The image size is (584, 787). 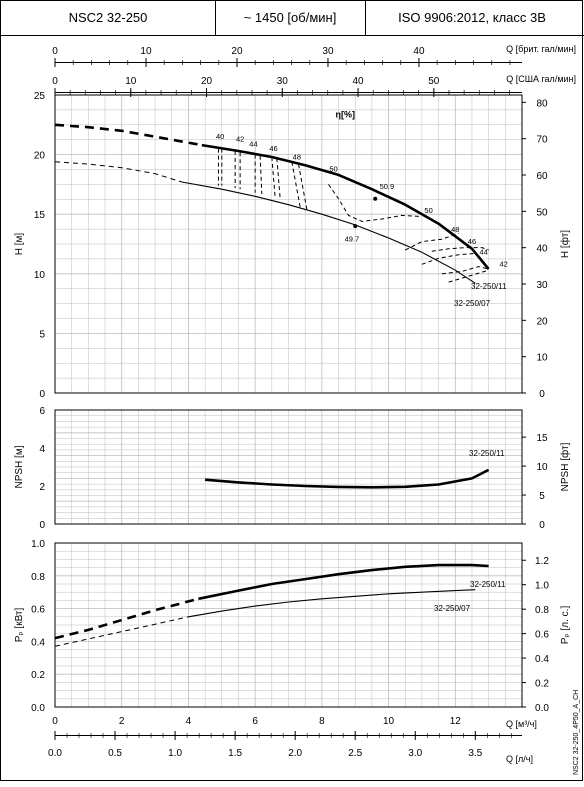 I want to click on top-axis-uk: 0 10 20 30 40 Q [брит. гал/мин], so click(x=314, y=55).